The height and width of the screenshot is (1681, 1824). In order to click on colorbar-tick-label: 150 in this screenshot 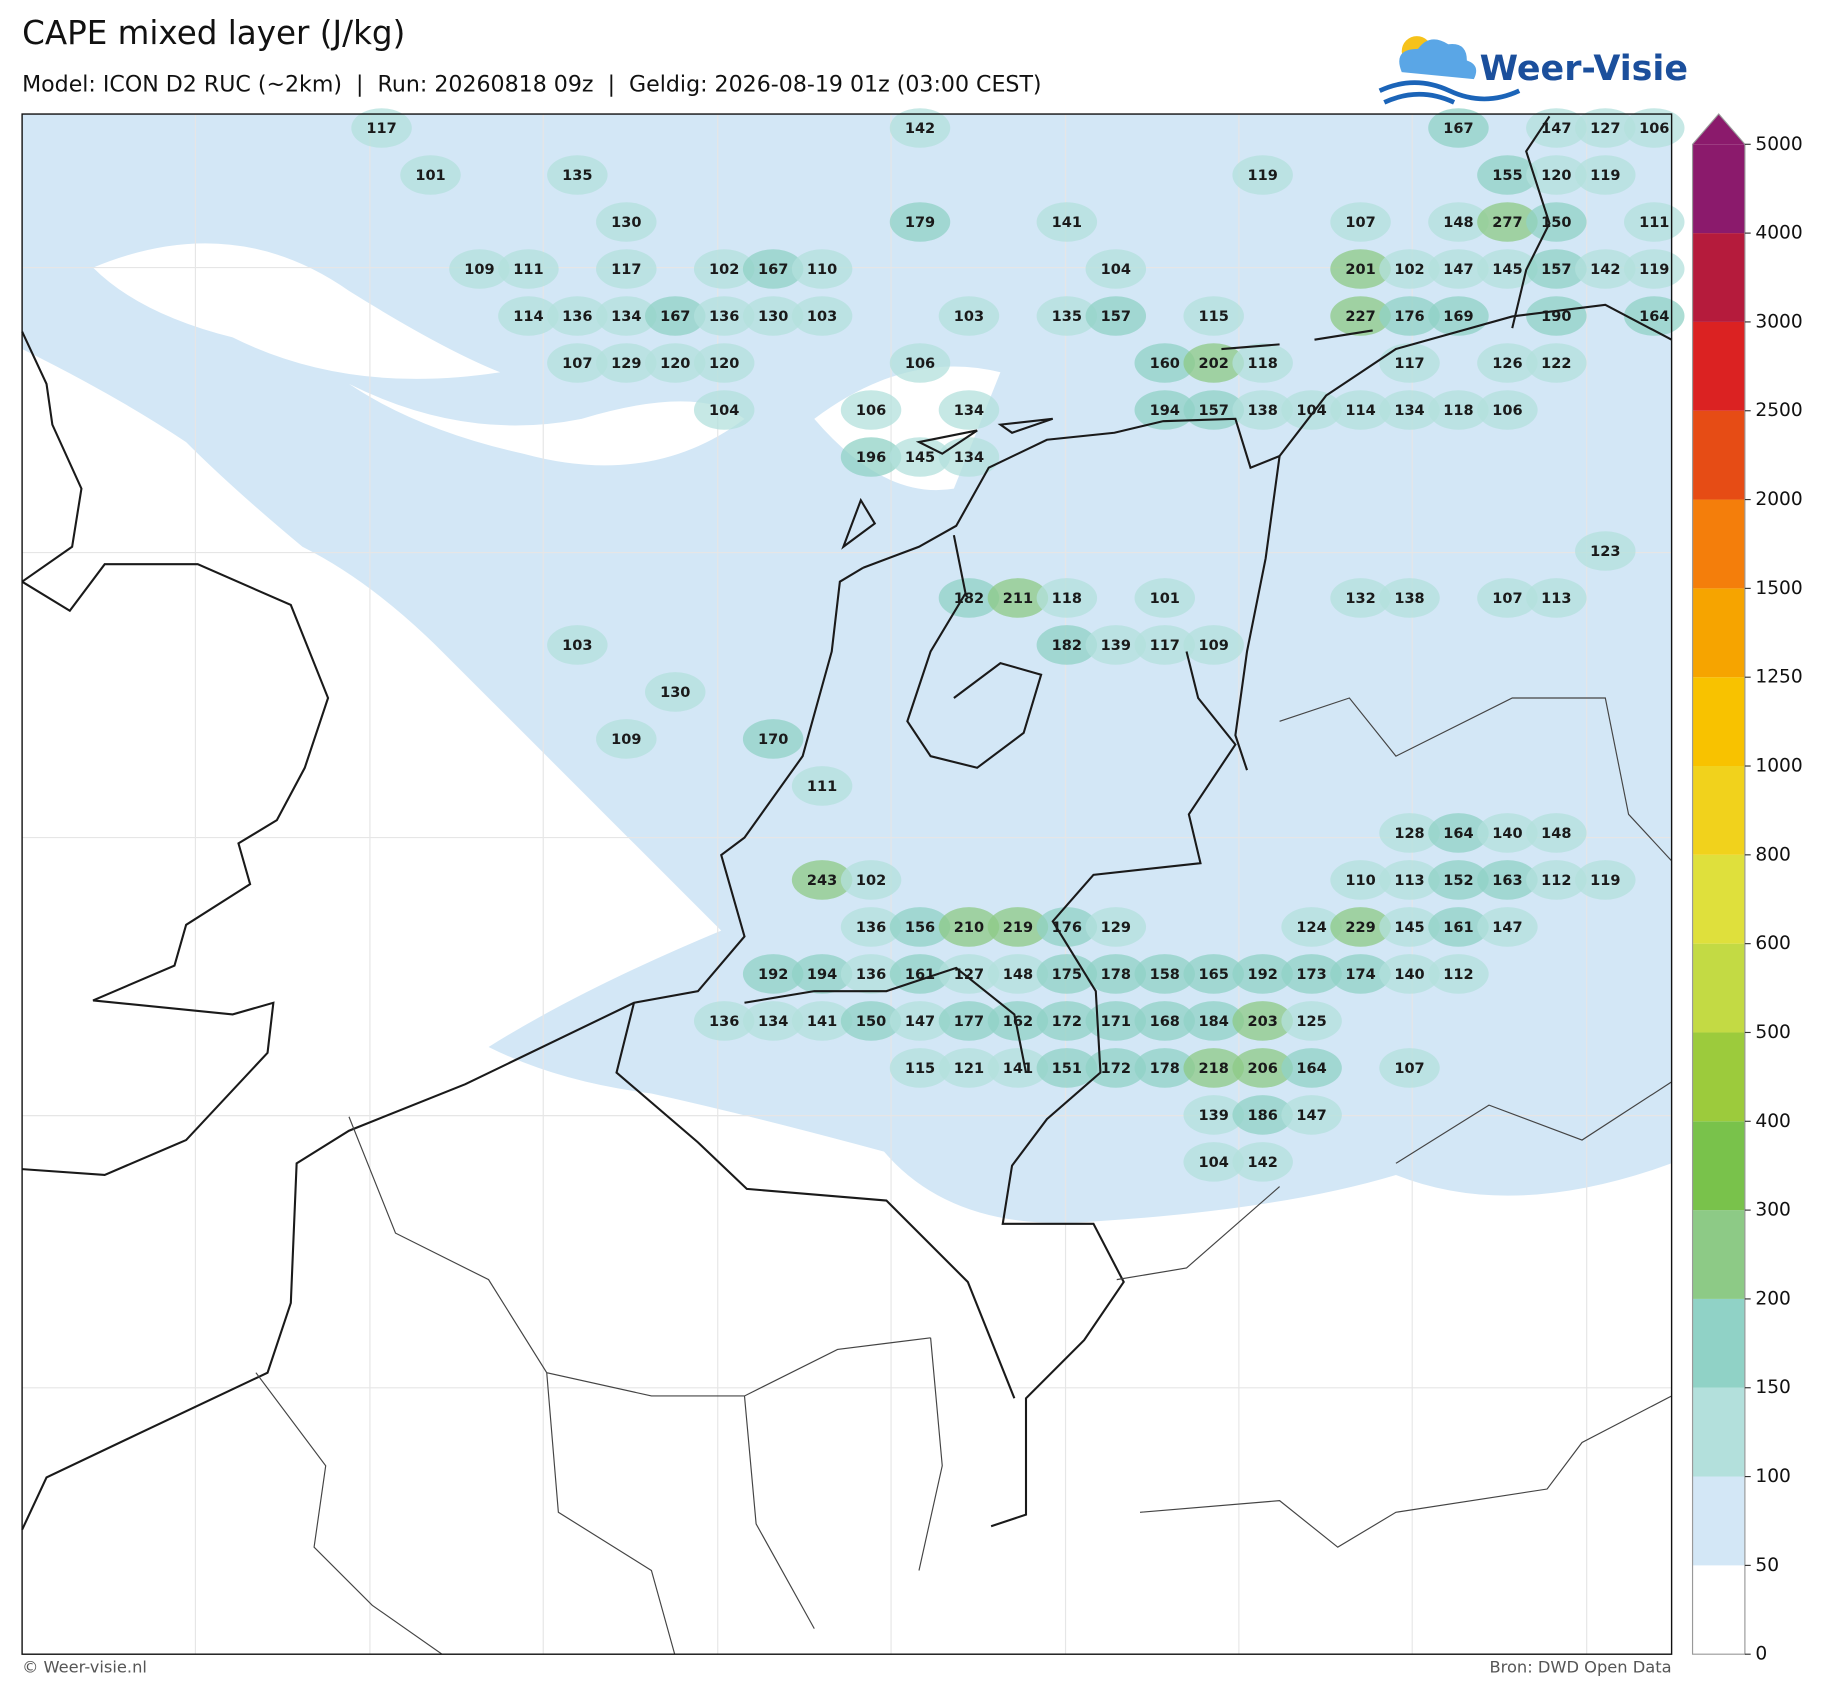, I will do `click(1773, 1387)`.